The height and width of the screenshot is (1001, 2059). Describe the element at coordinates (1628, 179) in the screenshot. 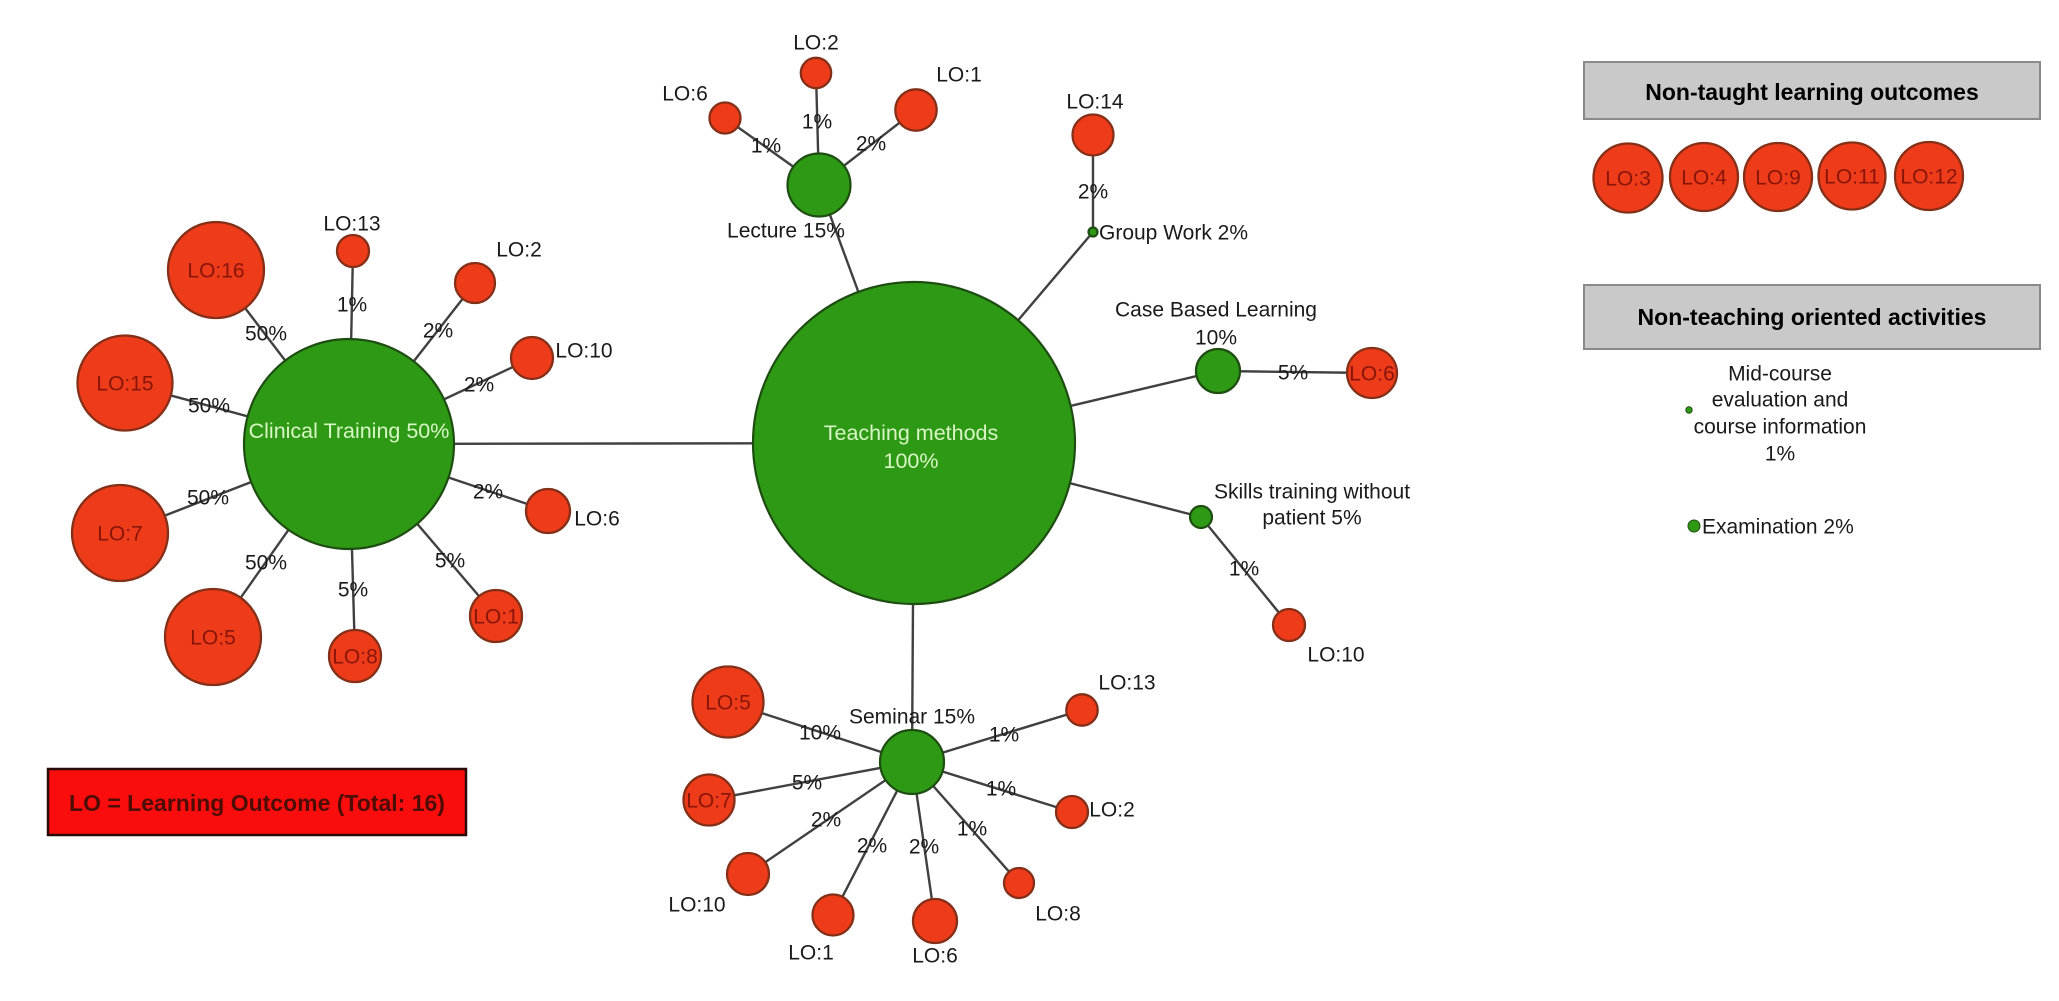

I see `svg-text: LO:3` at that location.